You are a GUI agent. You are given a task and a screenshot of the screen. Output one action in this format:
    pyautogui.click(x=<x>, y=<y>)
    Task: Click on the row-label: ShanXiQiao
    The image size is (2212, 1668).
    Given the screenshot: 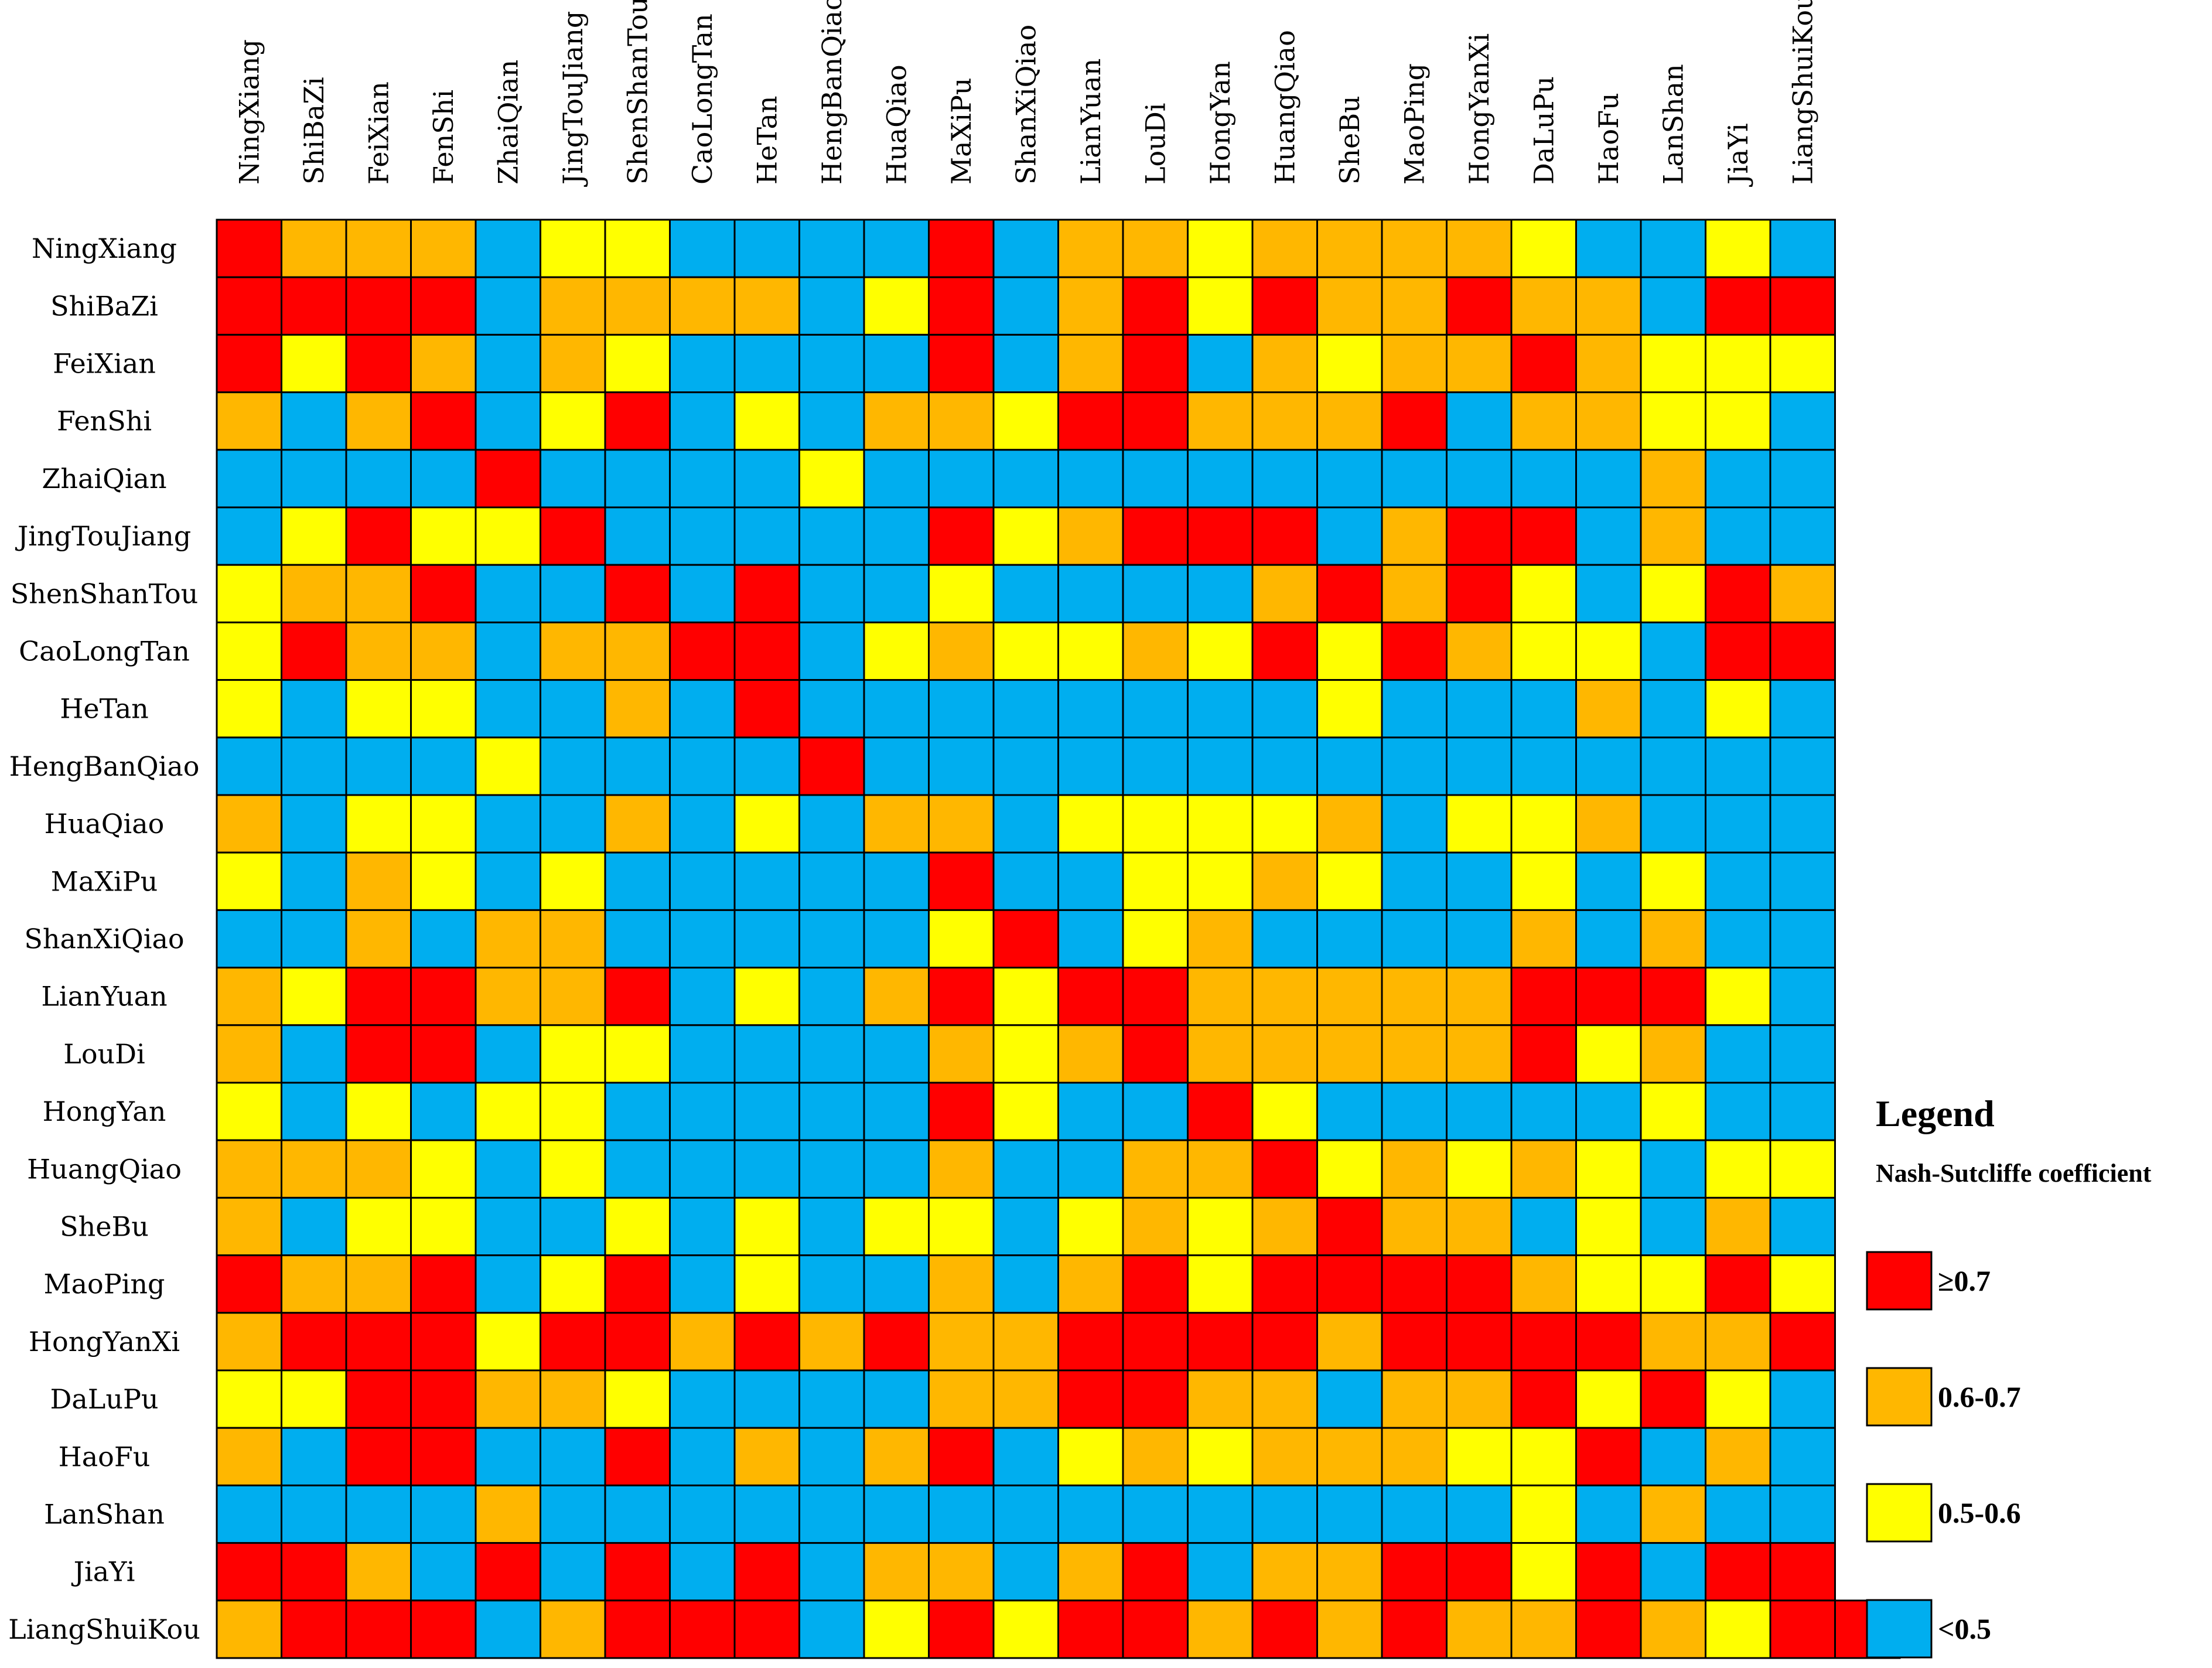 What is the action you would take?
    pyautogui.click(x=104, y=939)
    